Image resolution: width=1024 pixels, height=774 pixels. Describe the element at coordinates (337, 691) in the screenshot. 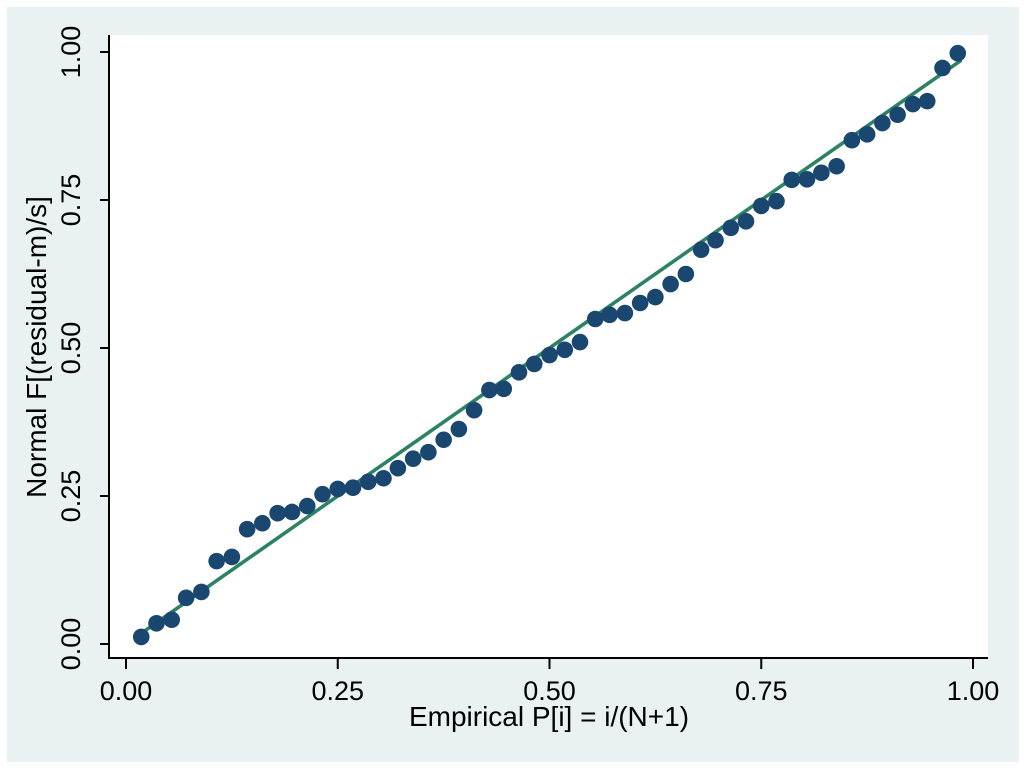

I see `x-tick-label: 0.25` at that location.